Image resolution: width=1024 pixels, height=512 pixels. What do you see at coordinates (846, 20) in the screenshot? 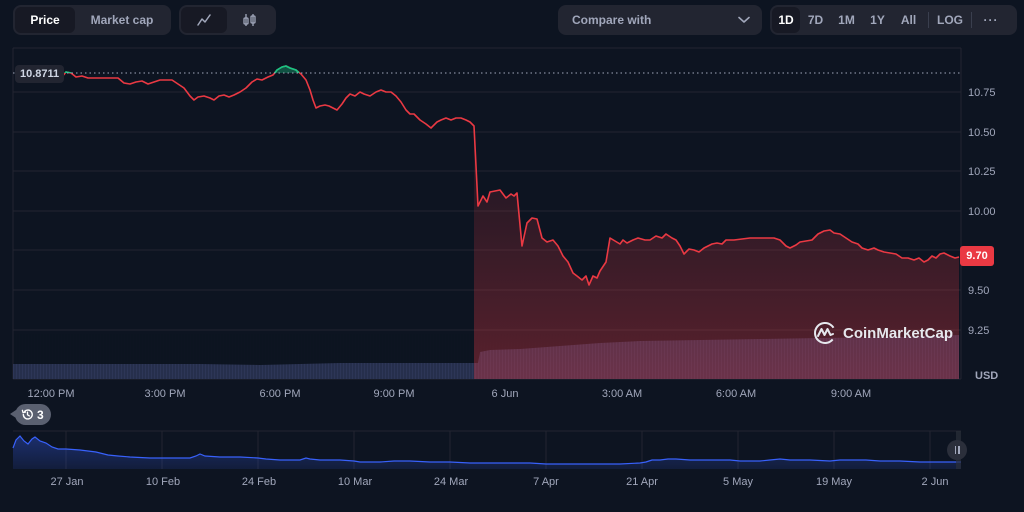
I see `range-1m: 1M` at bounding box center [846, 20].